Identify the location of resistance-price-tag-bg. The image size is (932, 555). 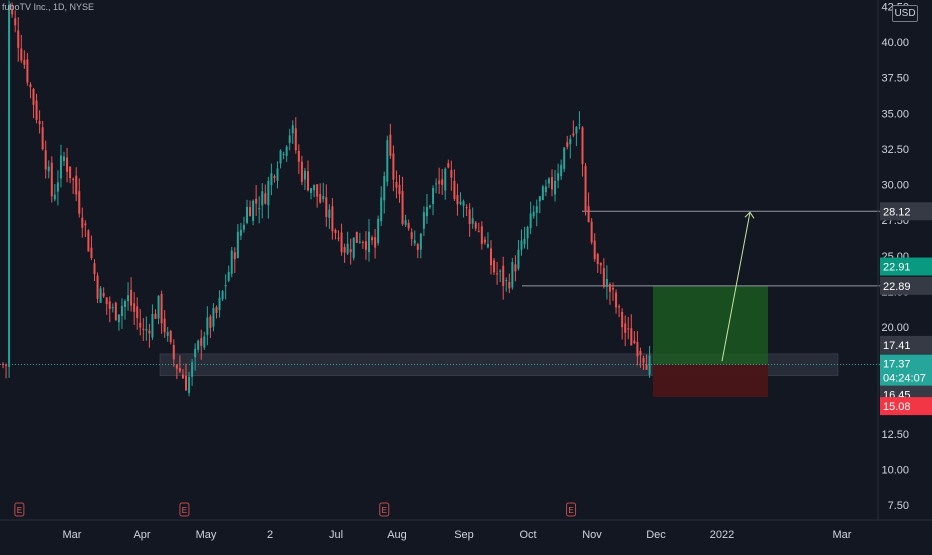
(906, 285).